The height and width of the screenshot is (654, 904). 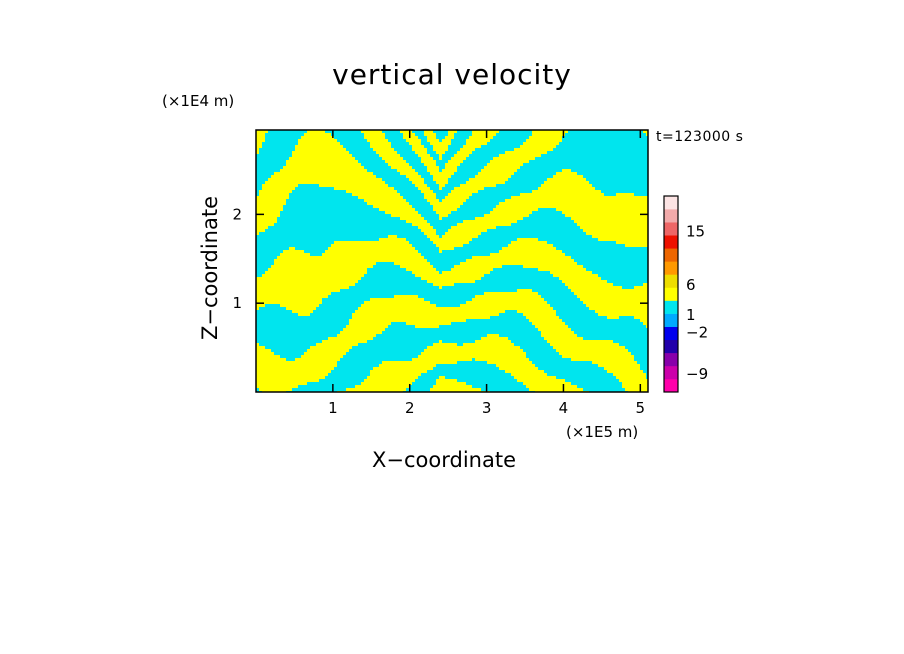 I want to click on x-axis-multiplier: (×1E5 m), so click(x=602, y=432).